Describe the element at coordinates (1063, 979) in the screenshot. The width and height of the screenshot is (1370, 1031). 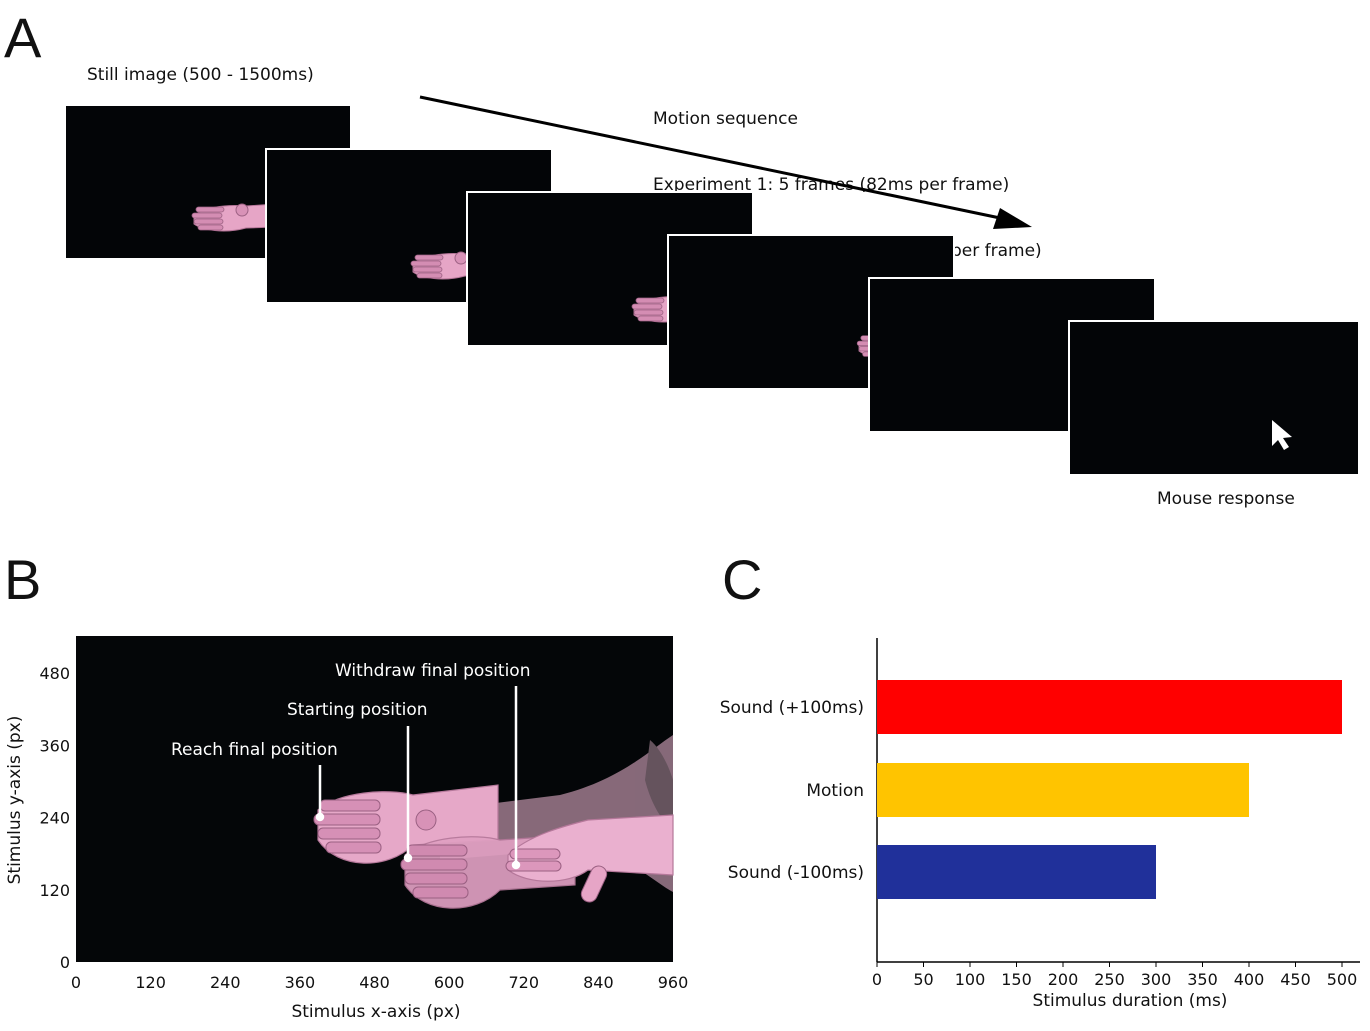
I see `x-tick-label: 200` at that location.